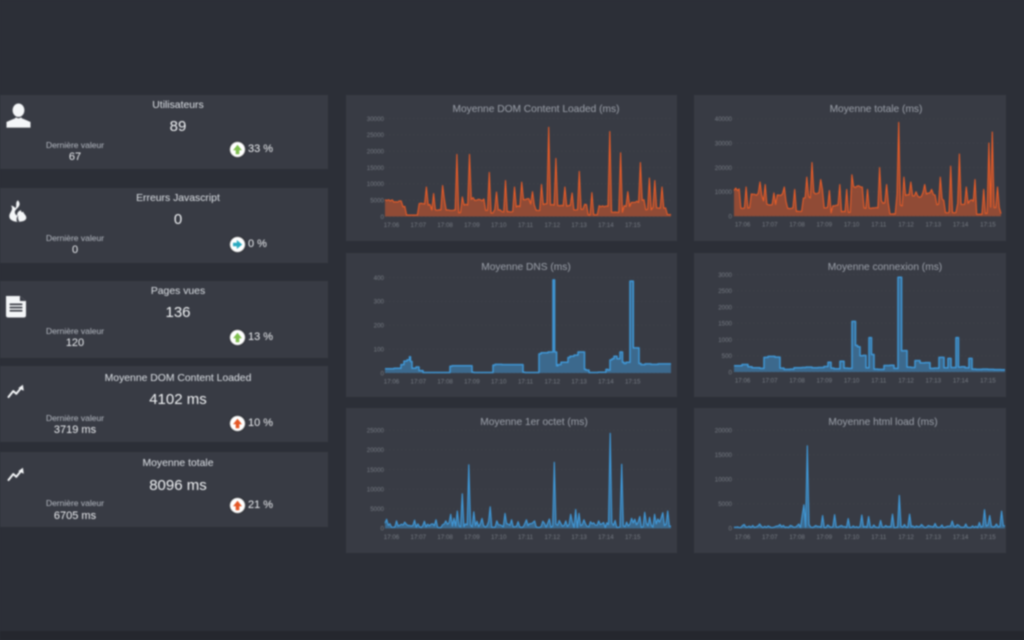 This screenshot has width=1024, height=640. Describe the element at coordinates (379, 326) in the screenshot. I see `svg-text: 200` at that location.